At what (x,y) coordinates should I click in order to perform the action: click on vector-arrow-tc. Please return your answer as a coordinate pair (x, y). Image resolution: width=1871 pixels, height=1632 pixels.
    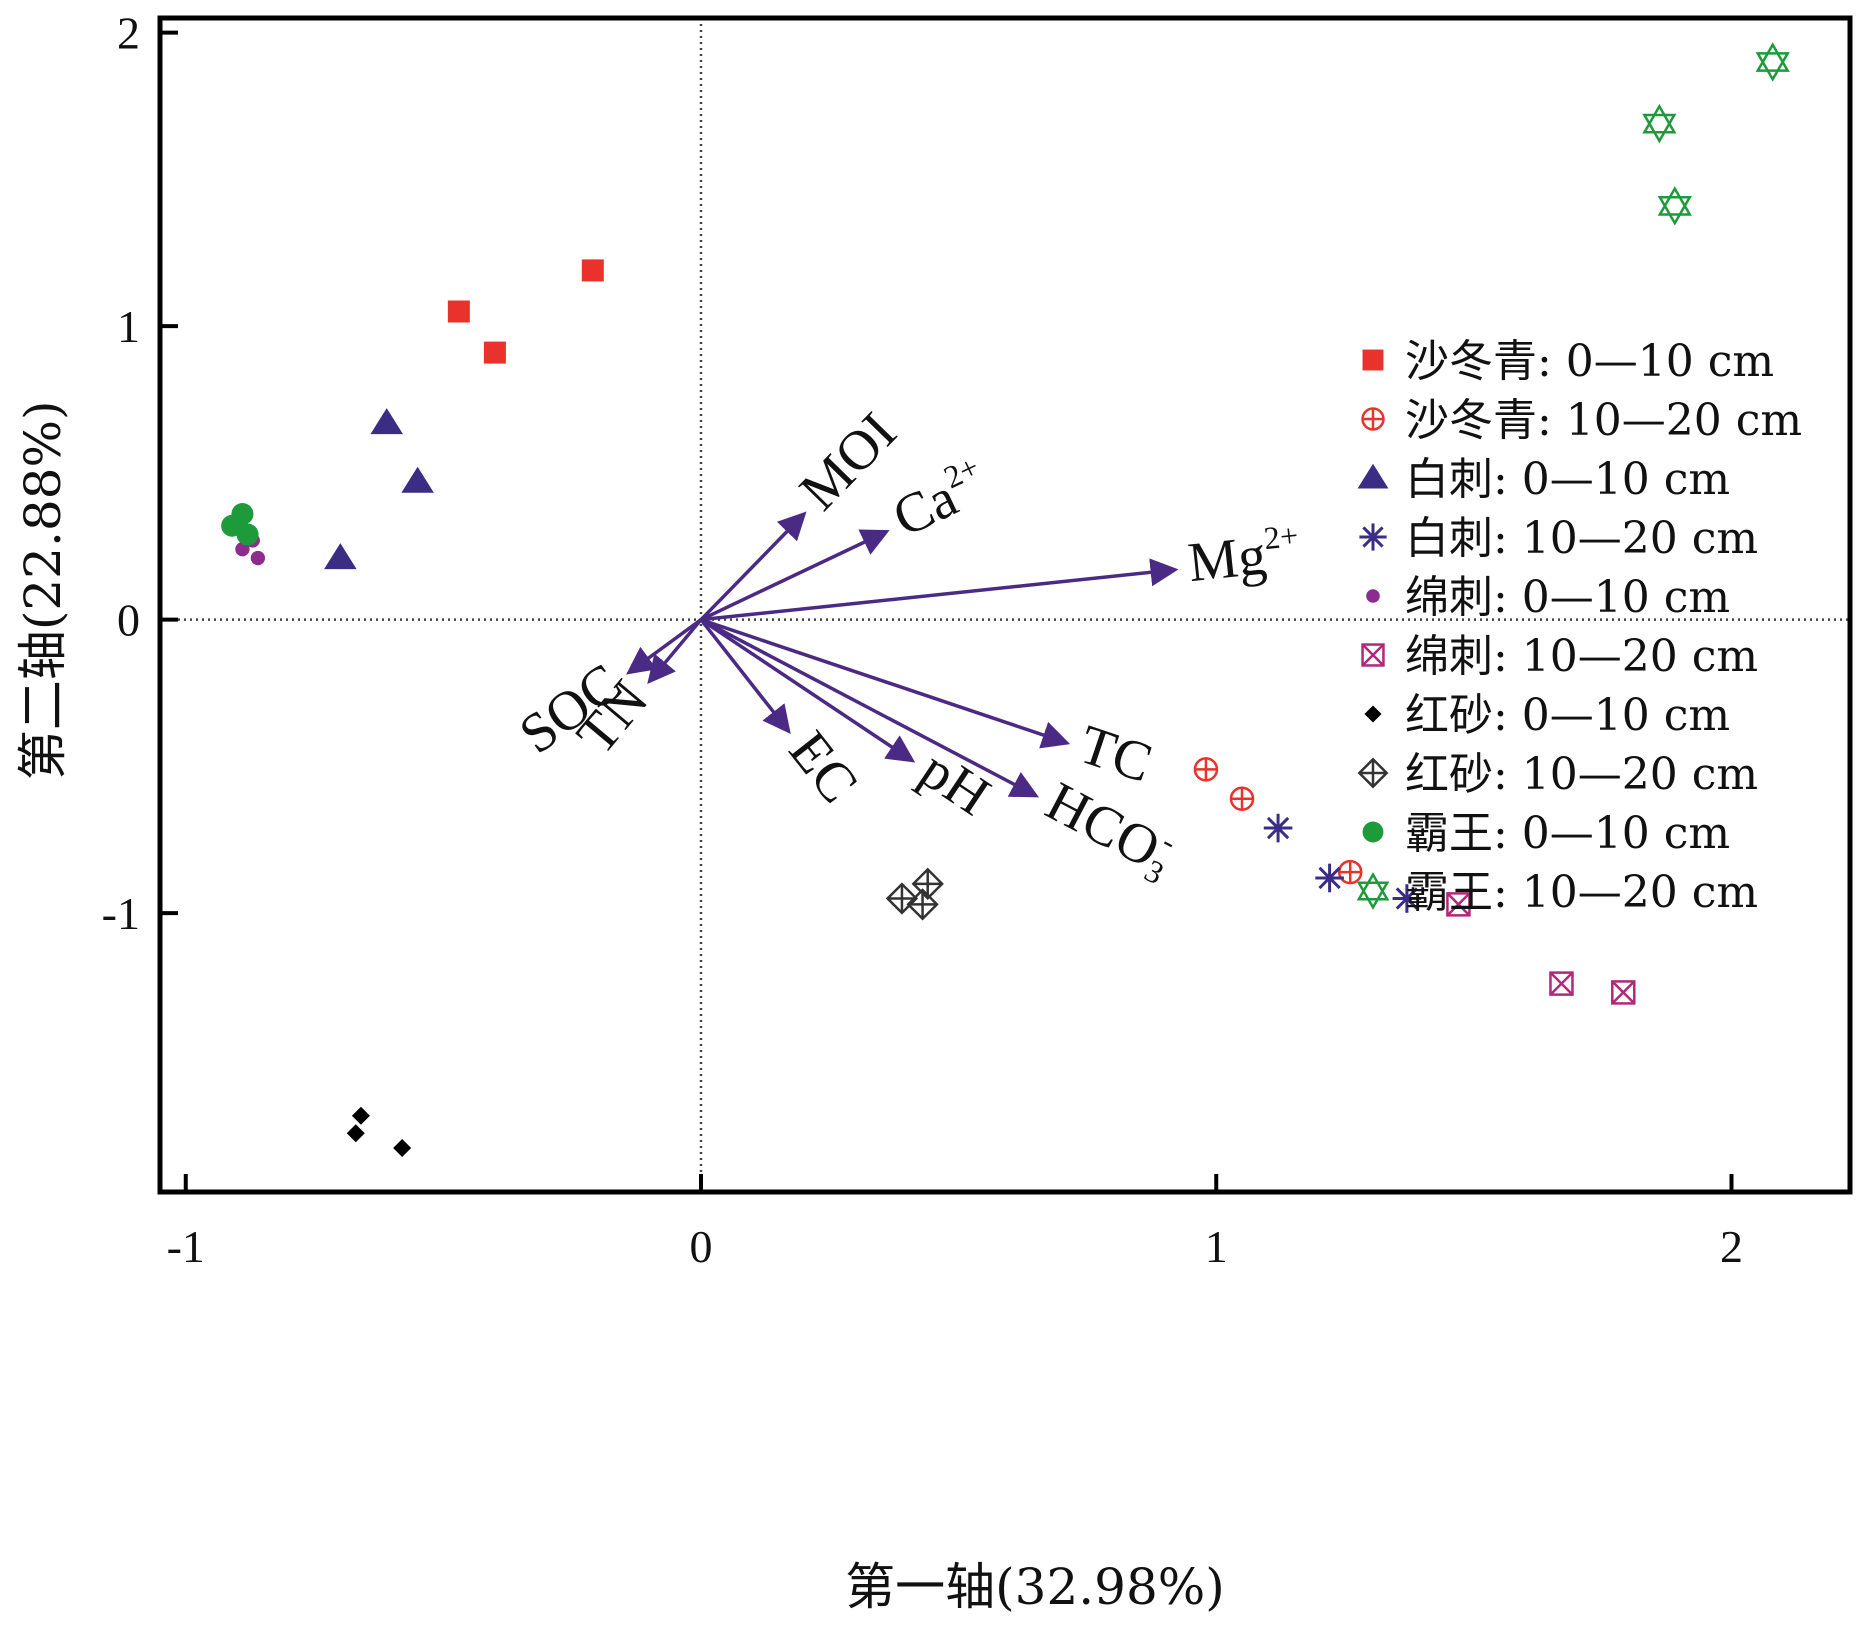
    Looking at the image, I should click on (885, 683).